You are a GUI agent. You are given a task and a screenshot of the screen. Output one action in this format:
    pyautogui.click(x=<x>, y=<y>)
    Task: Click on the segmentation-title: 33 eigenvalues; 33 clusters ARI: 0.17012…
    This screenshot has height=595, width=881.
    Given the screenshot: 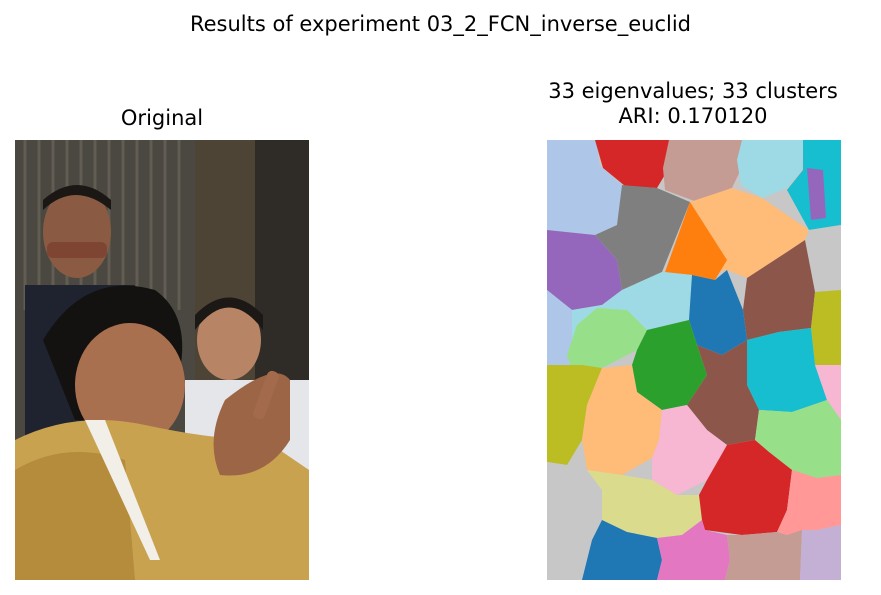 What is the action you would take?
    pyautogui.click(x=693, y=104)
    